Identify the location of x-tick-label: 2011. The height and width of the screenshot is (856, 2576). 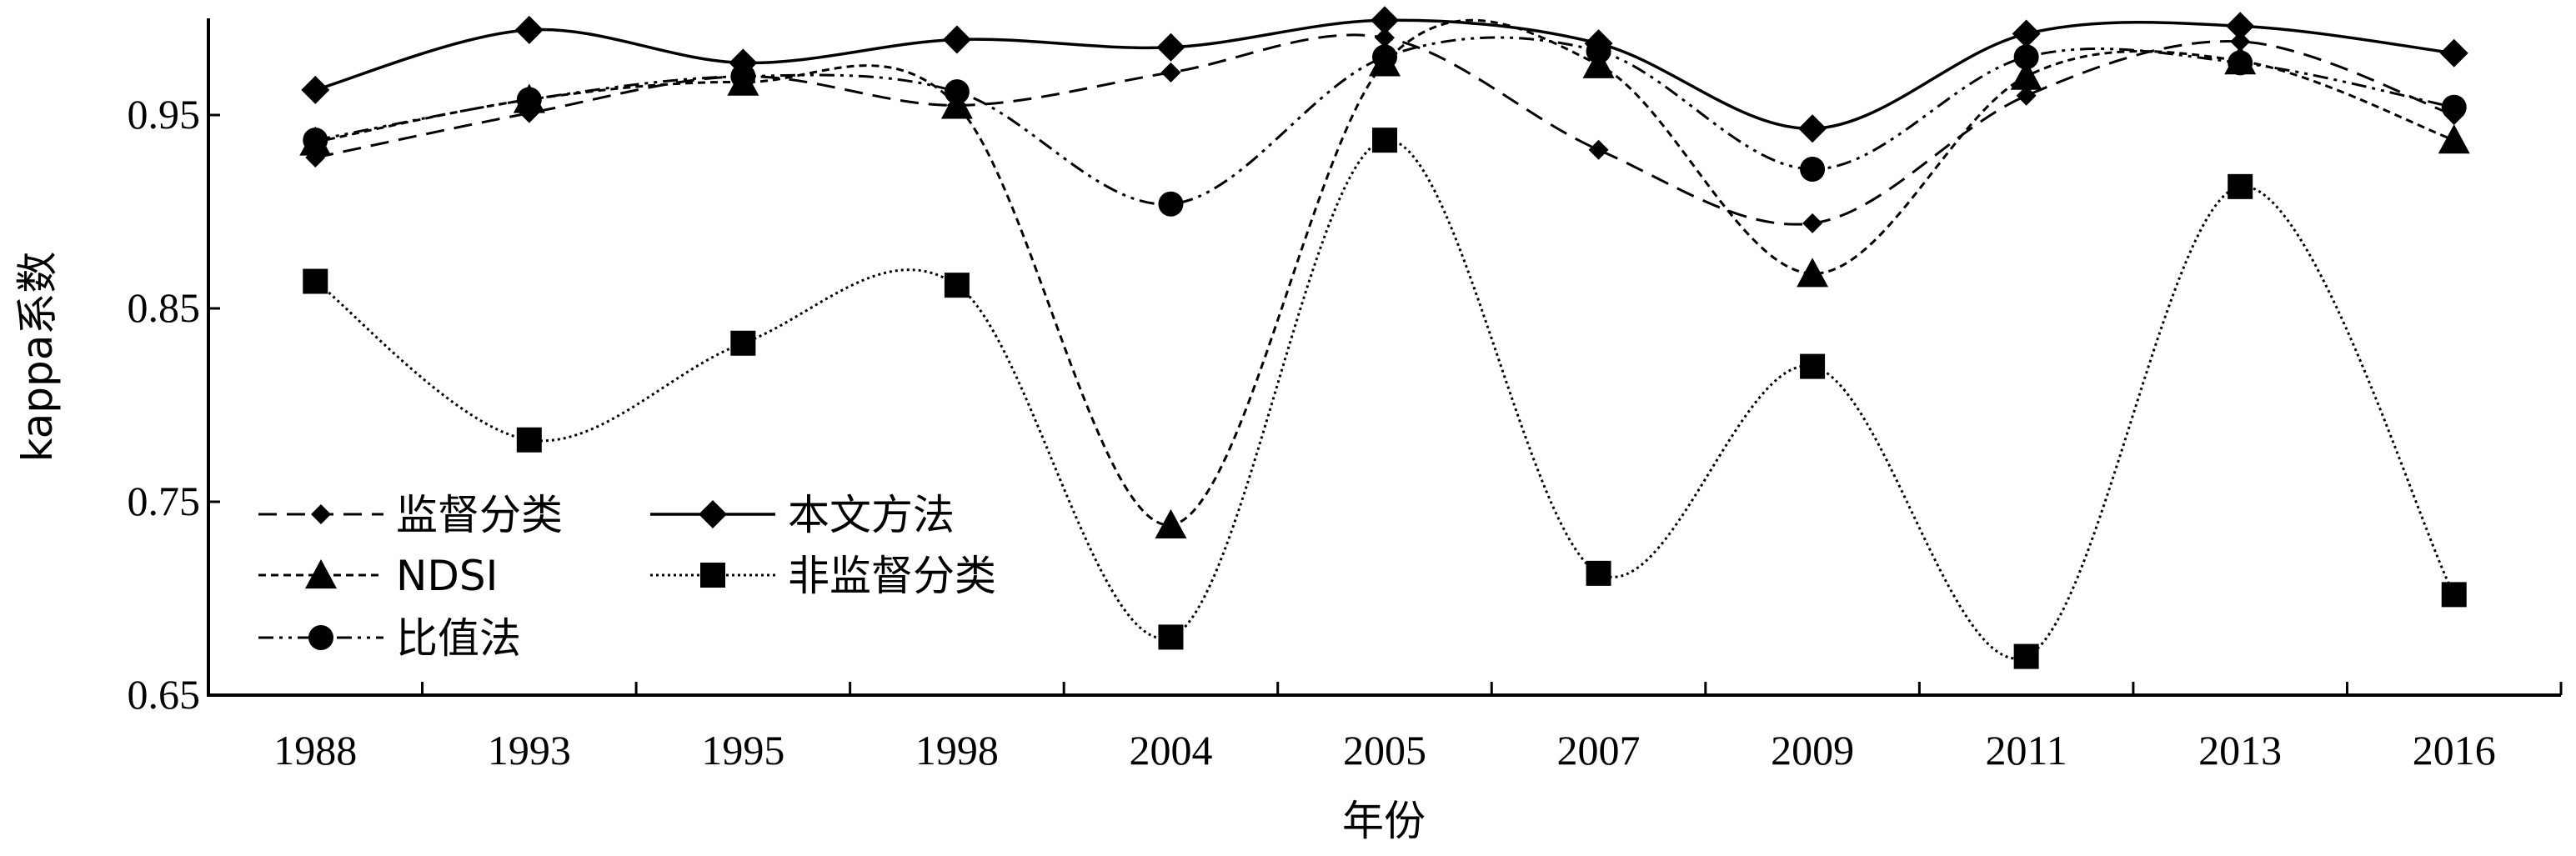
(2026, 750).